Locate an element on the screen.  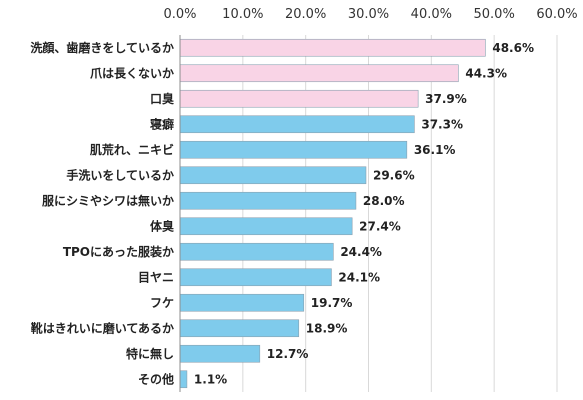
x-axis-ticks: 0.0% 10.0% 20.0% 30.0% 40.0% 50.0% 60.0% is located at coordinates (370, 14).